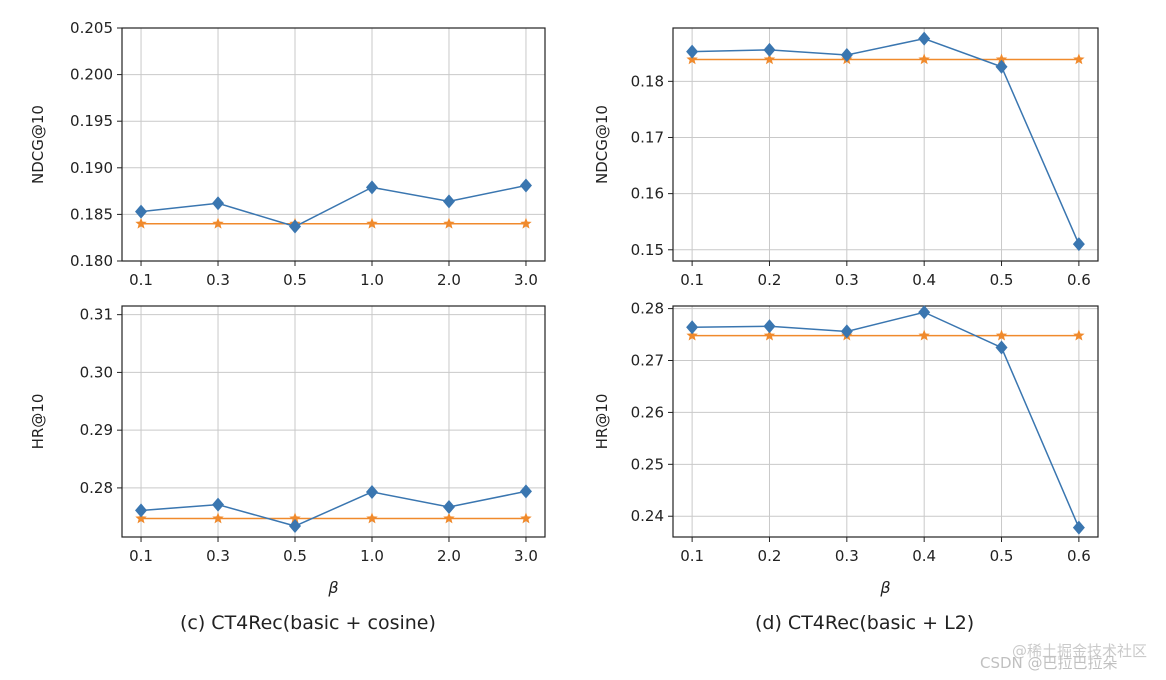 The width and height of the screenshot is (1166, 680). What do you see at coordinates (96, 430) in the screenshot?
I see `y-tick-label: 0.29` at bounding box center [96, 430].